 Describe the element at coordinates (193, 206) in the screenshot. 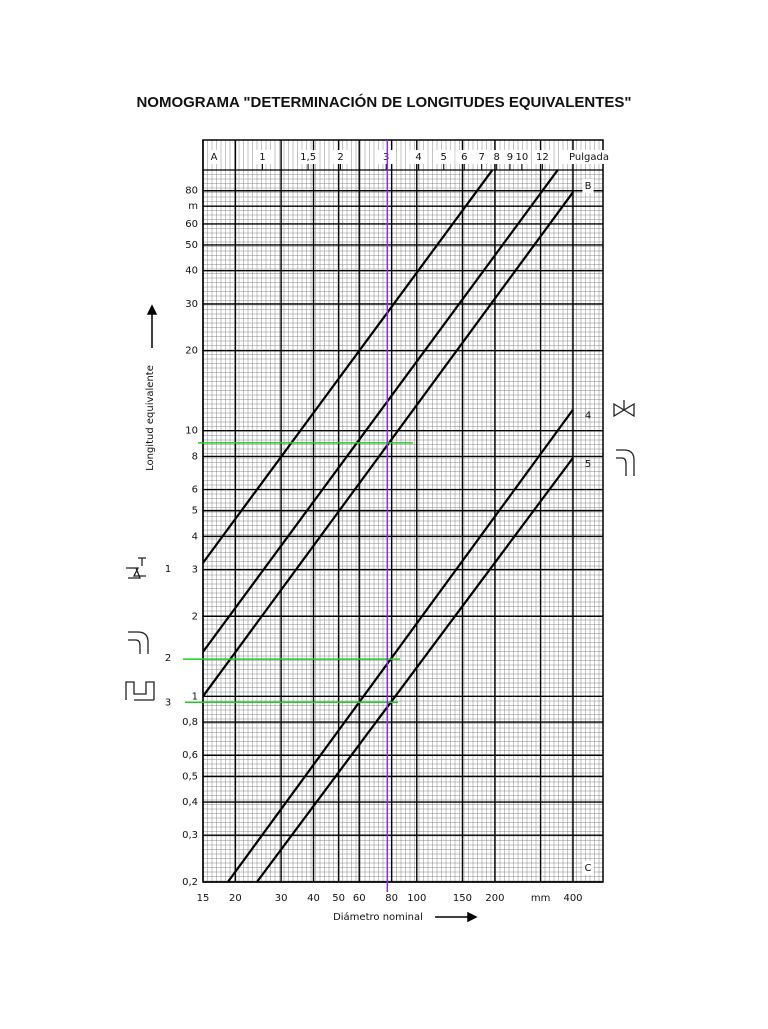

I see `y-tick-label: m` at that location.